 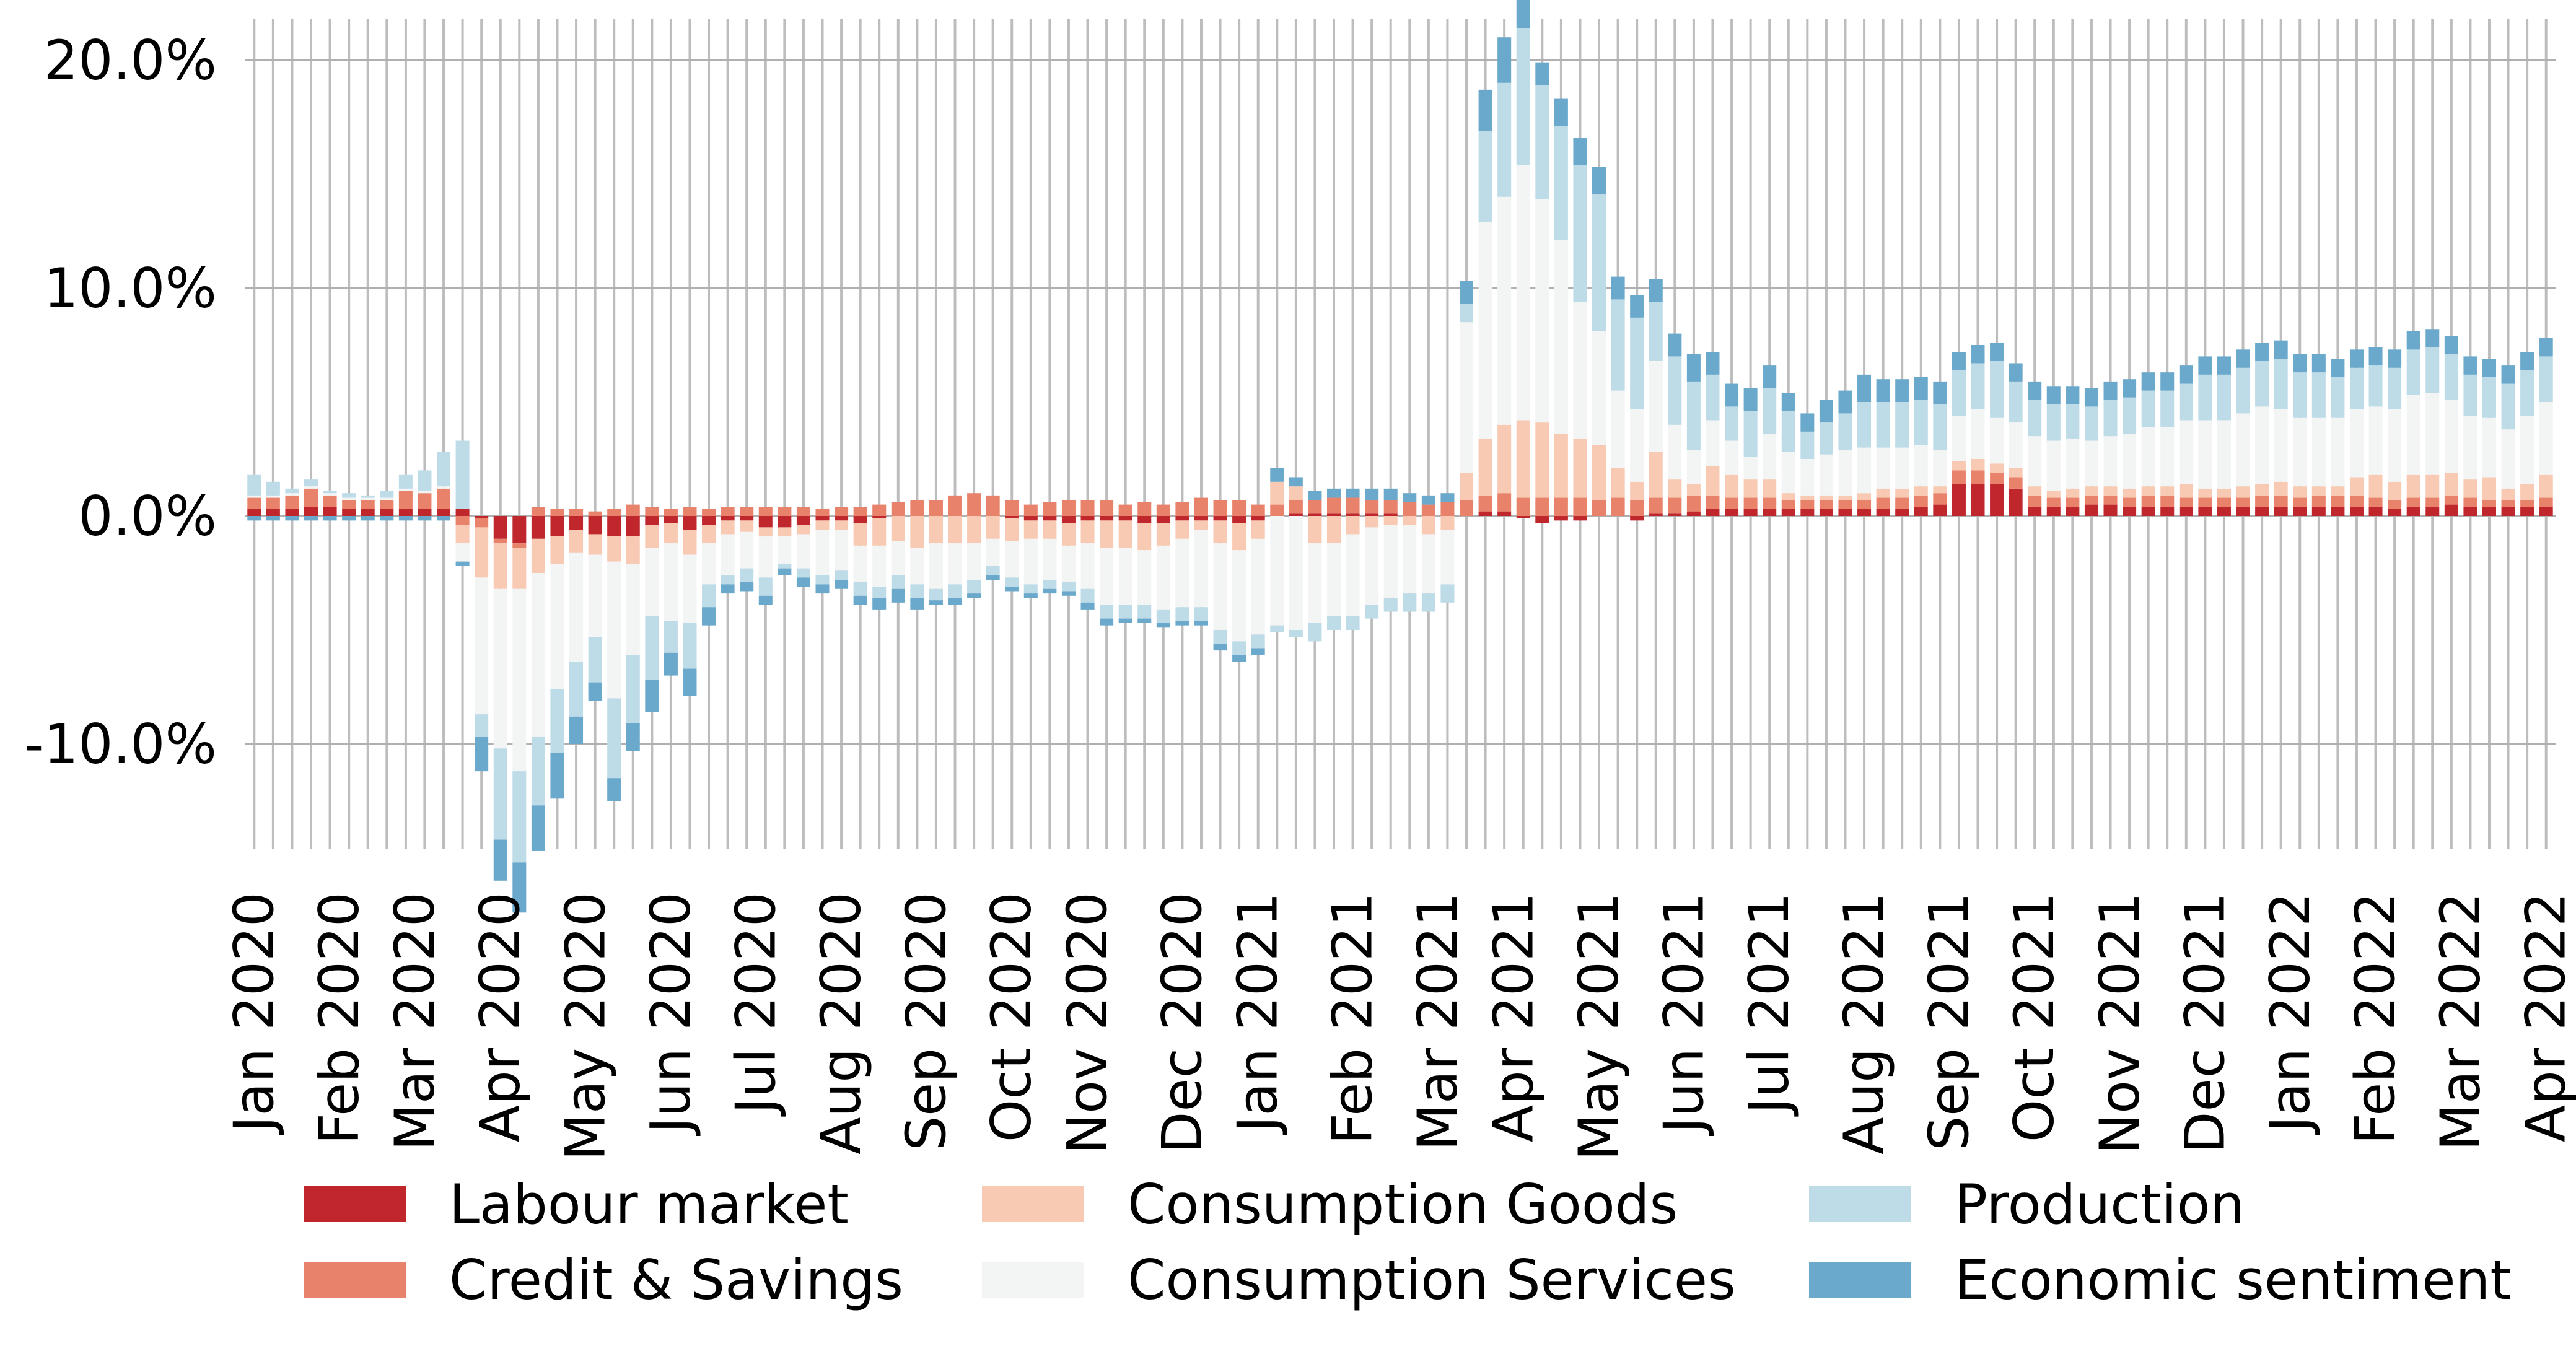 What do you see at coordinates (1033, 1280) in the screenshot?
I see `legend-swatch` at bounding box center [1033, 1280].